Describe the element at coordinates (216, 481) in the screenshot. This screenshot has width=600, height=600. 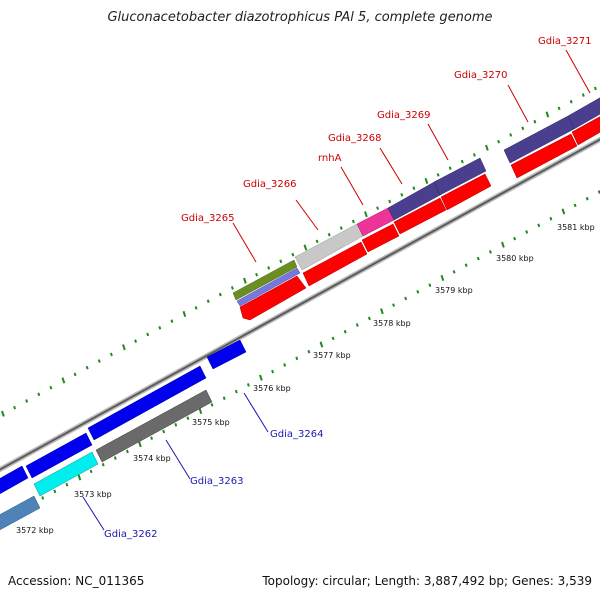
I see `gene-label-gdia-3263: Gdia_3263` at that location.